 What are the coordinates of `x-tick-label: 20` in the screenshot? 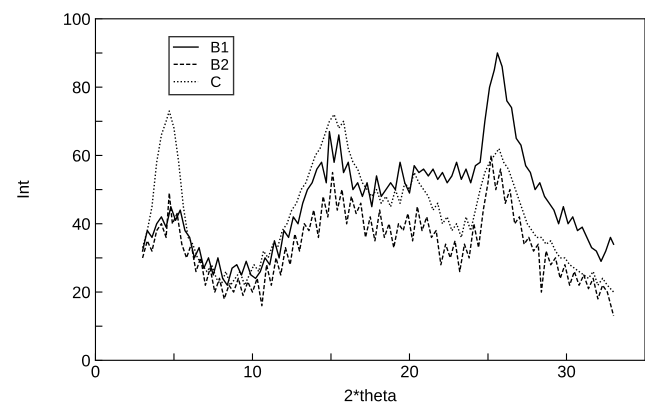 It's located at (409, 372).